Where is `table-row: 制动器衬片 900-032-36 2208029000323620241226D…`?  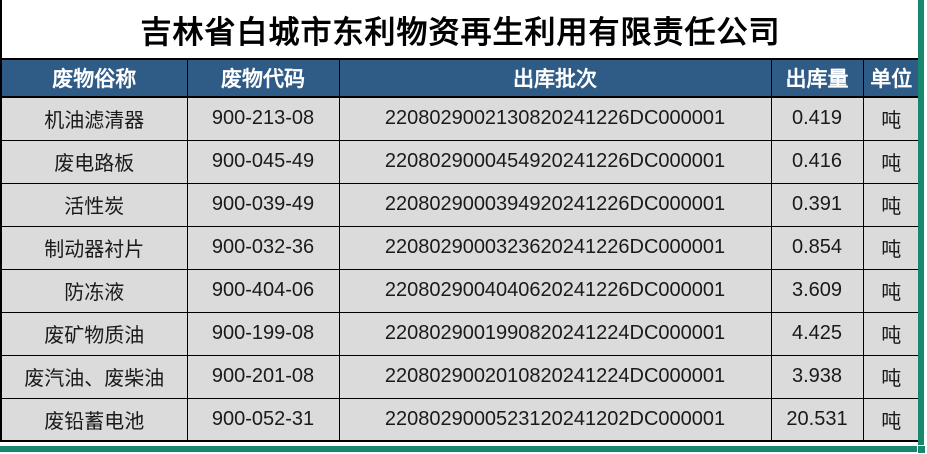
table-row: 制动器衬片 900-032-36 2208029000323620241226D… is located at coordinates (460, 247).